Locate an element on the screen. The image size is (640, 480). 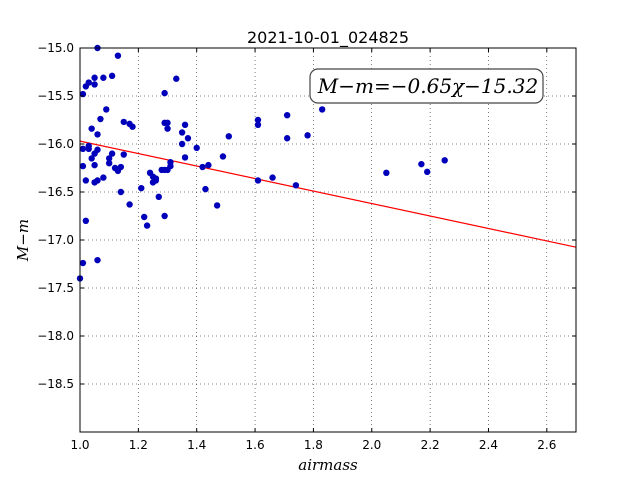
x-tick-label: 2.2 is located at coordinates (430, 445).